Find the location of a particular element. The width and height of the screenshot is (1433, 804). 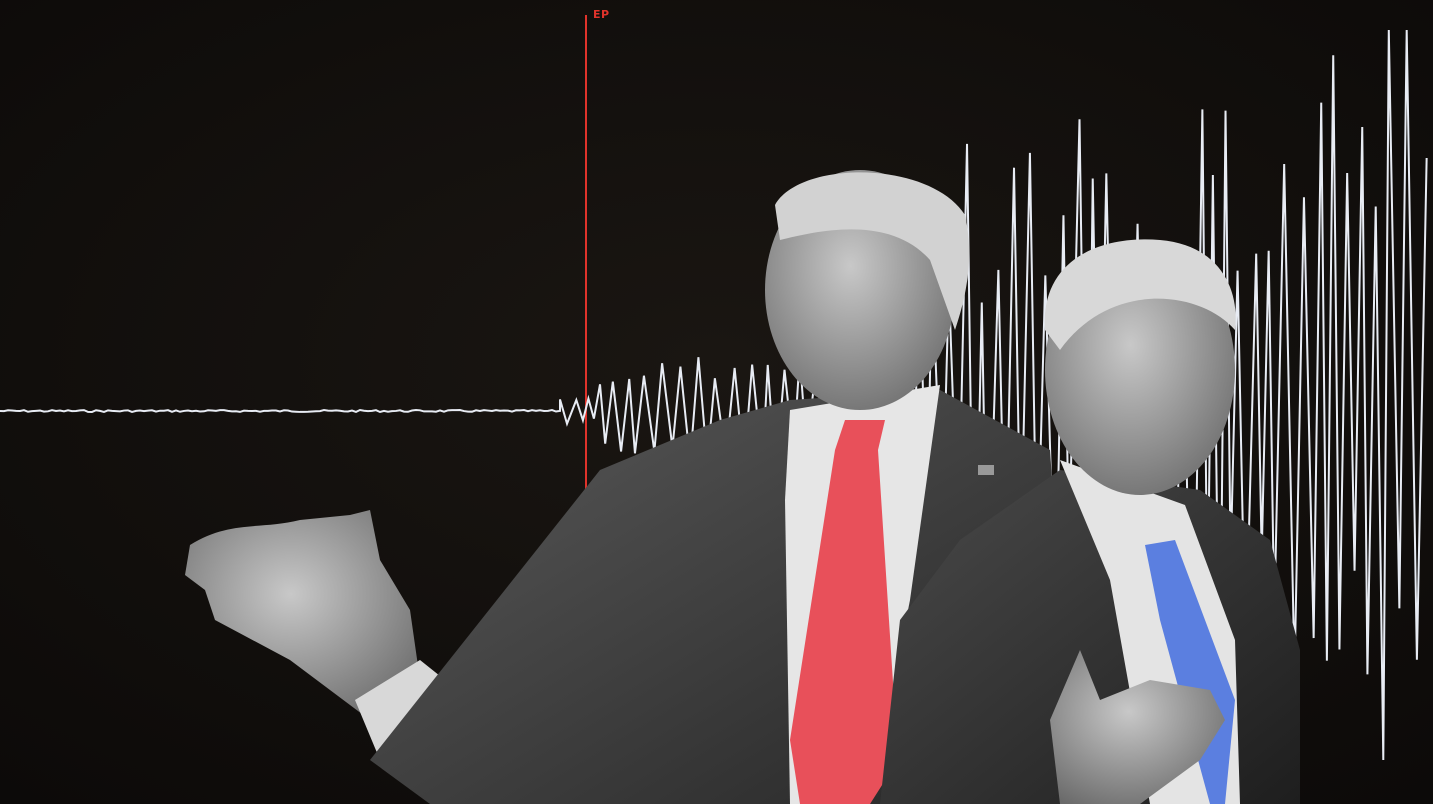

left-hair is located at coordinates (872, 251).